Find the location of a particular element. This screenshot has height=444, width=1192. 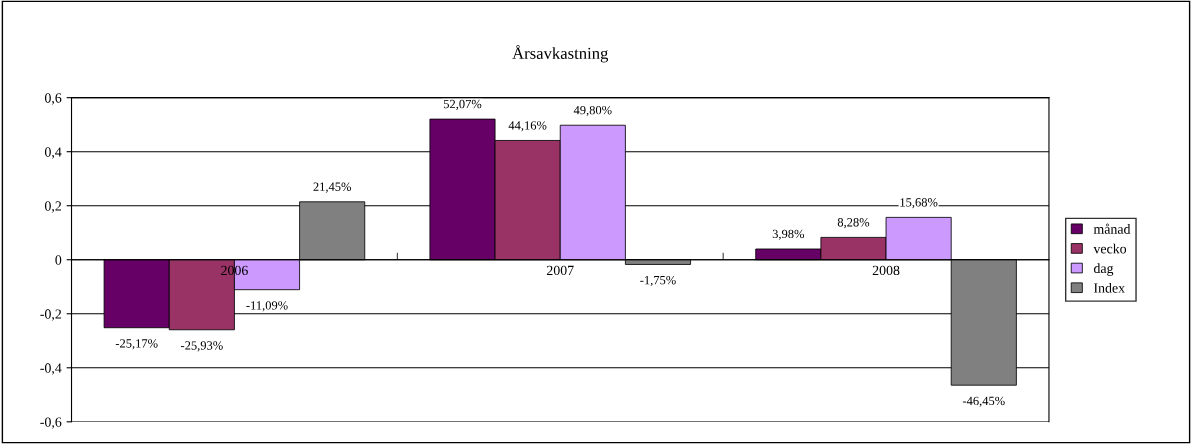

data-label: 49,80% is located at coordinates (592, 111).